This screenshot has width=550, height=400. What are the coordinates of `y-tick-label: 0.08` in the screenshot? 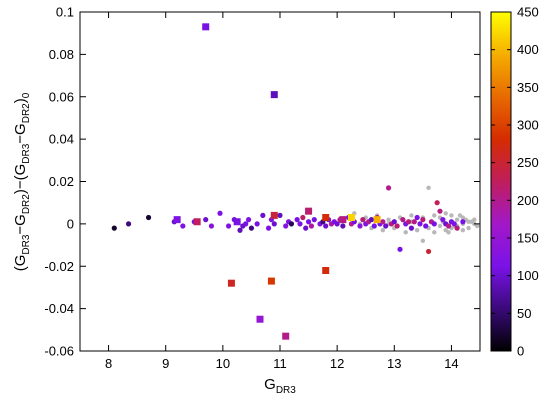 It's located at (61, 54).